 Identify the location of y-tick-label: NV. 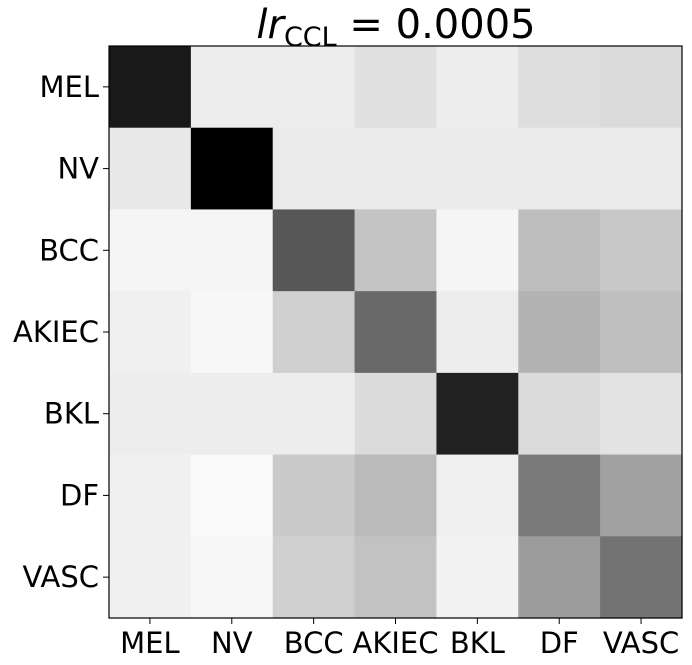
(78, 169).